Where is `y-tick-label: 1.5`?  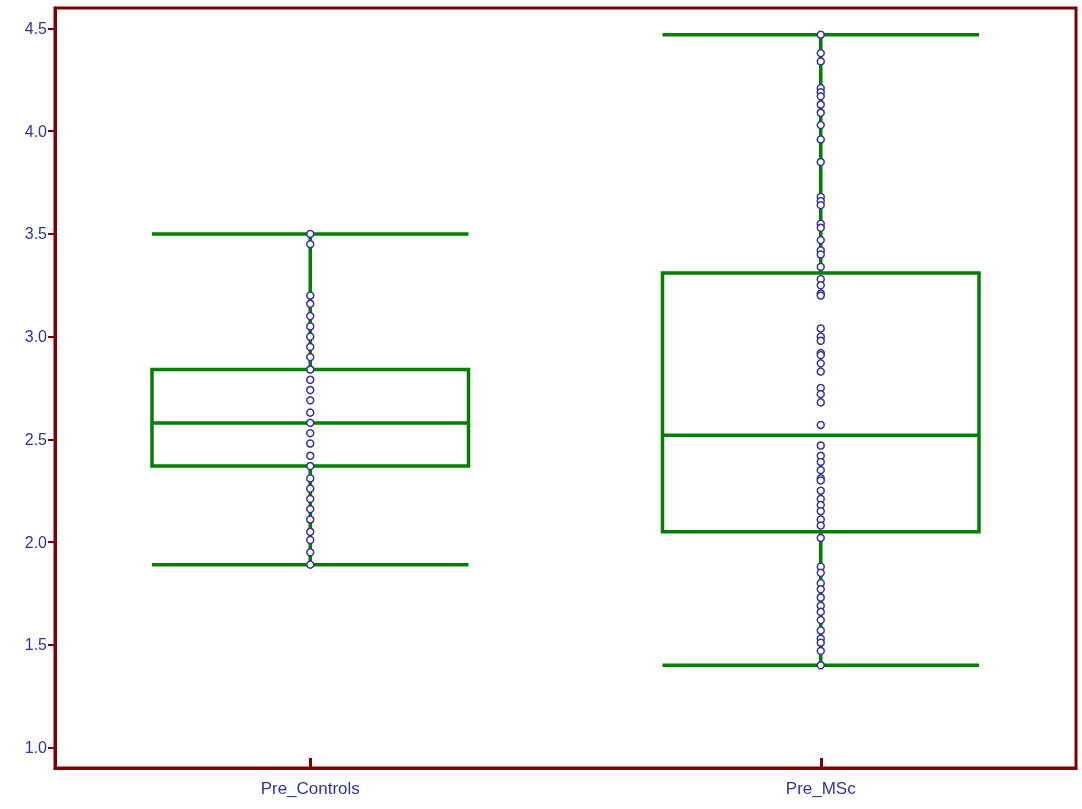
y-tick-label: 1.5 is located at coordinates (36, 645).